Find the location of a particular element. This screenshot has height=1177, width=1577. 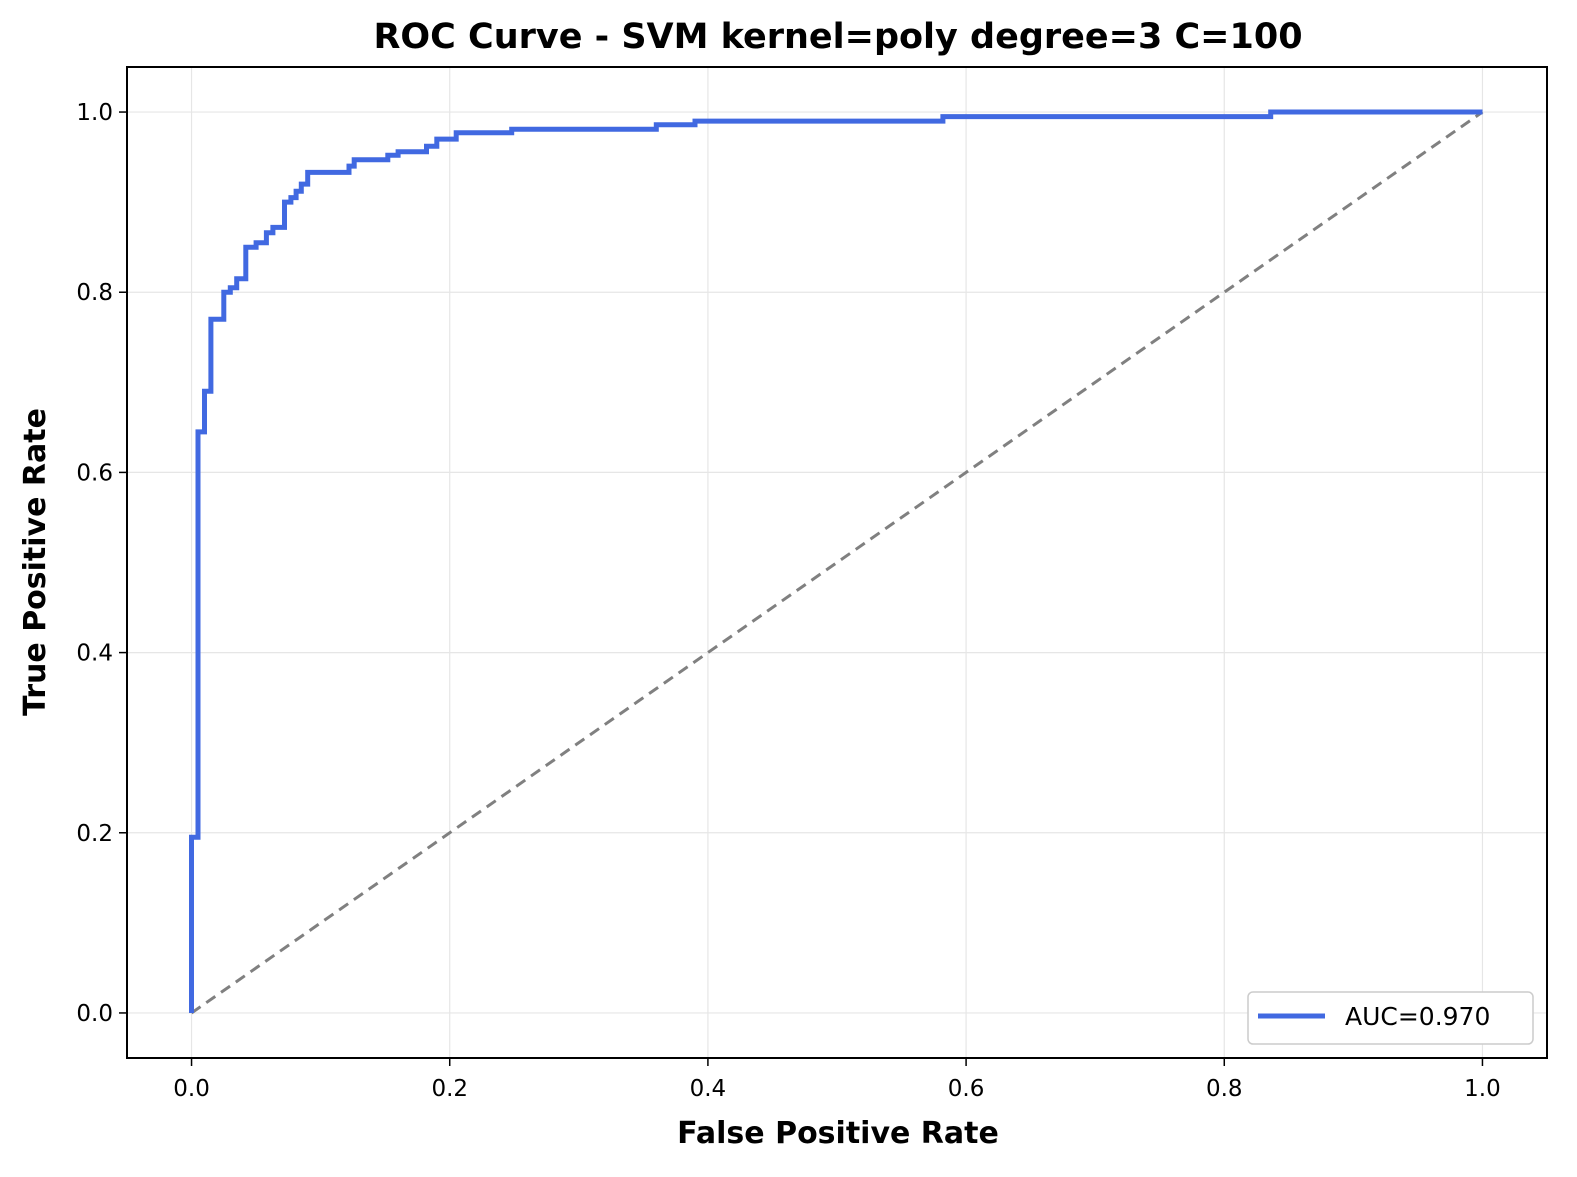

x-tick-label: 0.4 is located at coordinates (708, 1089).